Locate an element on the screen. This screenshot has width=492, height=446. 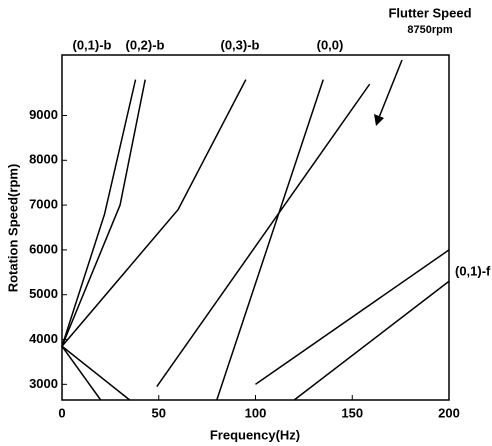
y-axis-label: Rotation Speed(rpm) is located at coordinates (12, 228).